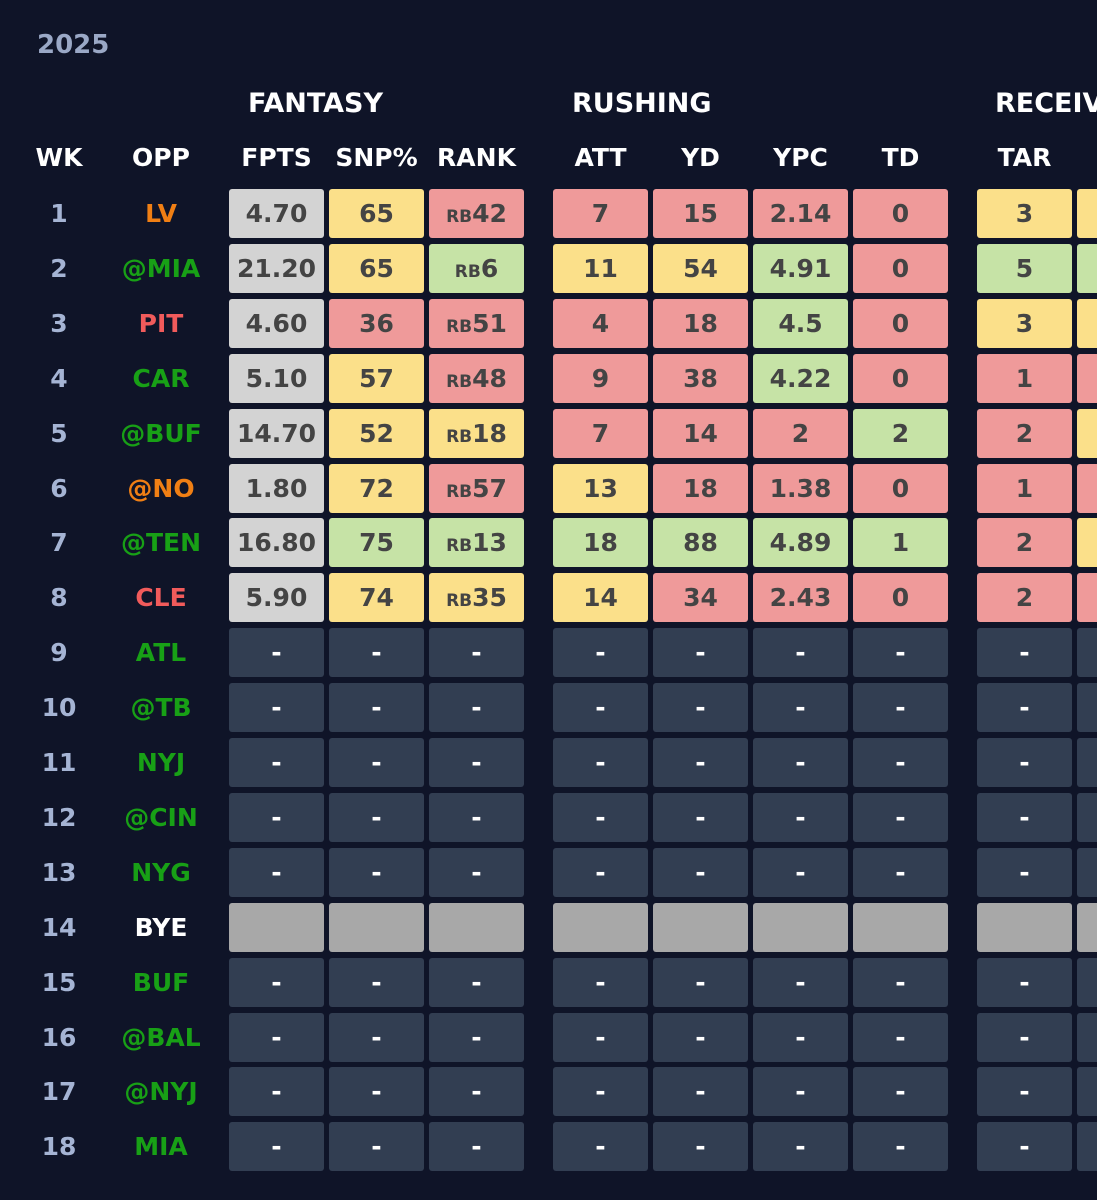 The height and width of the screenshot is (1200, 1097). I want to click on rank-cell: RB13, so click(476, 543).